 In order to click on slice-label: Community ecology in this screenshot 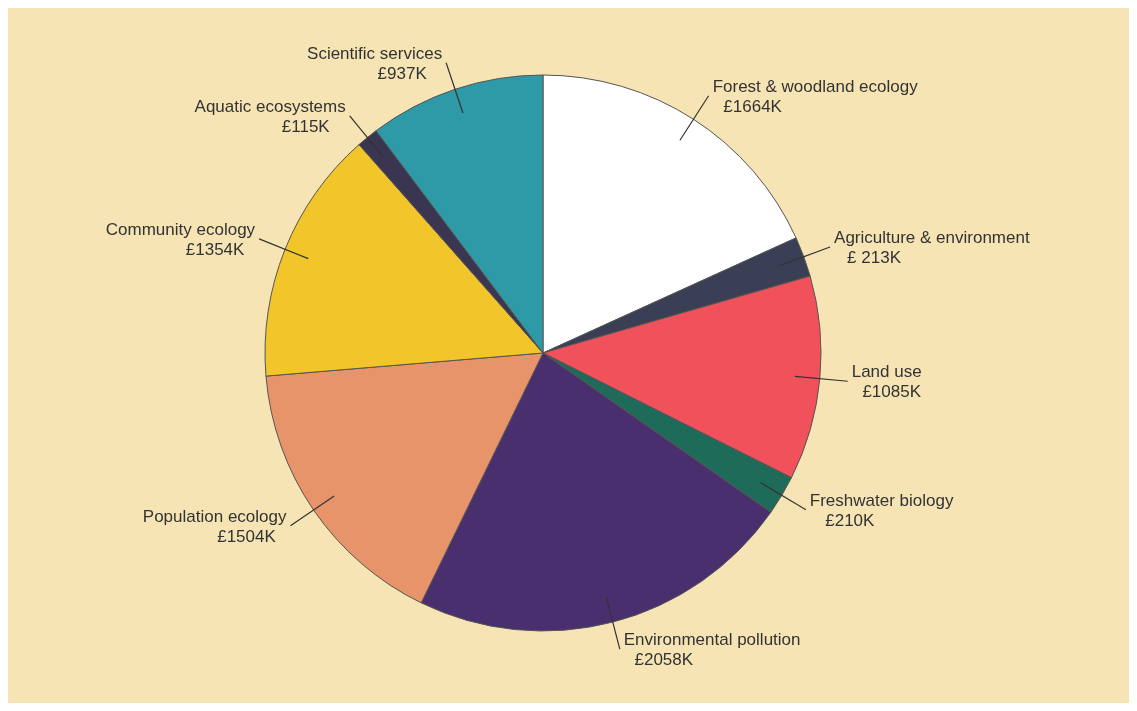, I will do `click(180, 229)`.